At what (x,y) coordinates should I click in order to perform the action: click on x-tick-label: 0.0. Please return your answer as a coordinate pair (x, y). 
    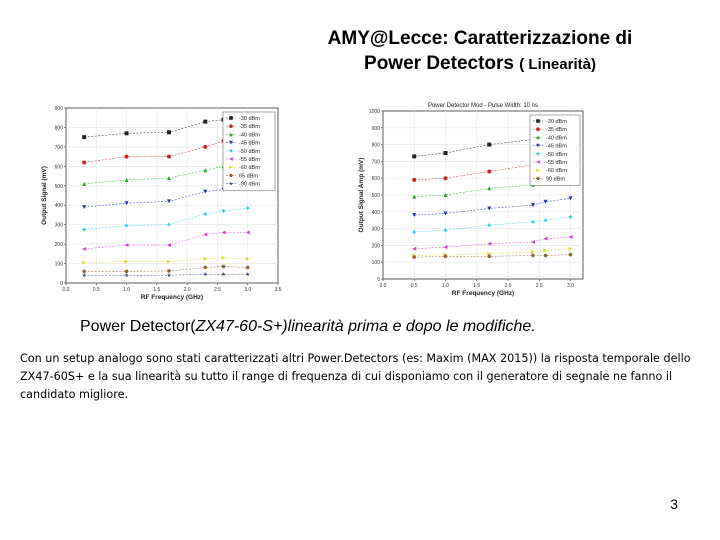
    Looking at the image, I should click on (383, 286).